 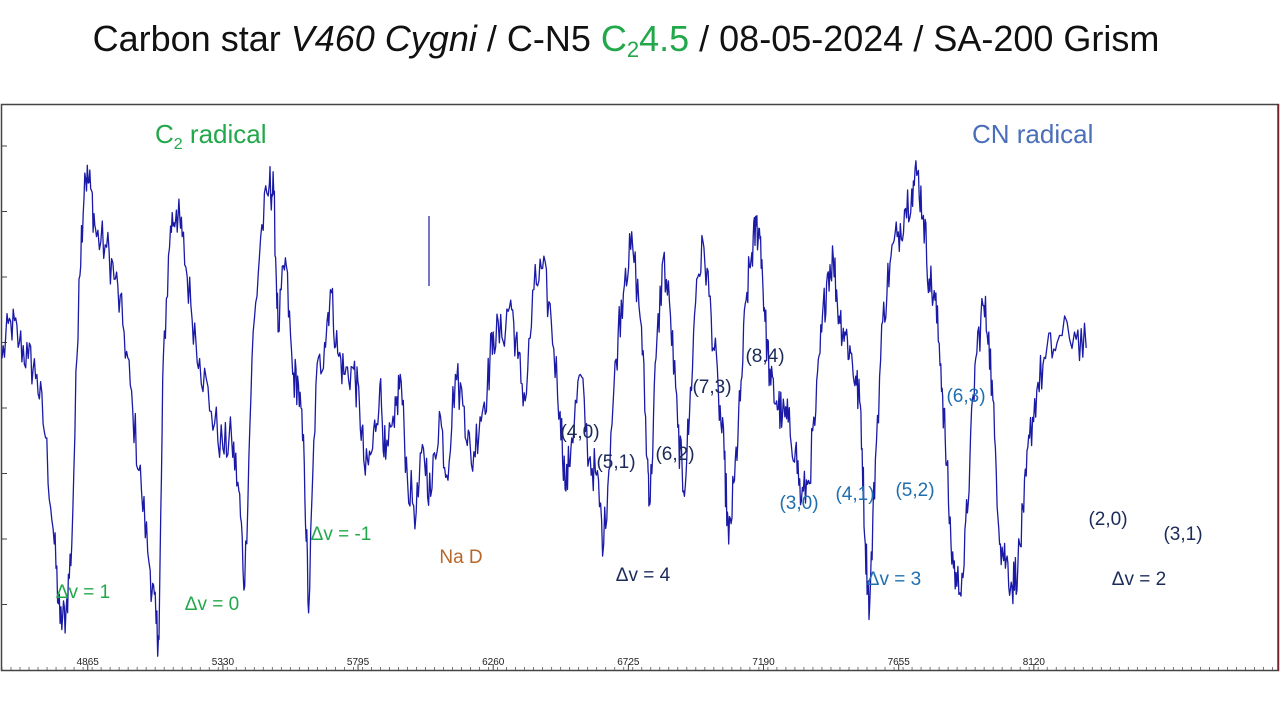 I want to click on title-ctype-letter: C, so click(x=613, y=38).